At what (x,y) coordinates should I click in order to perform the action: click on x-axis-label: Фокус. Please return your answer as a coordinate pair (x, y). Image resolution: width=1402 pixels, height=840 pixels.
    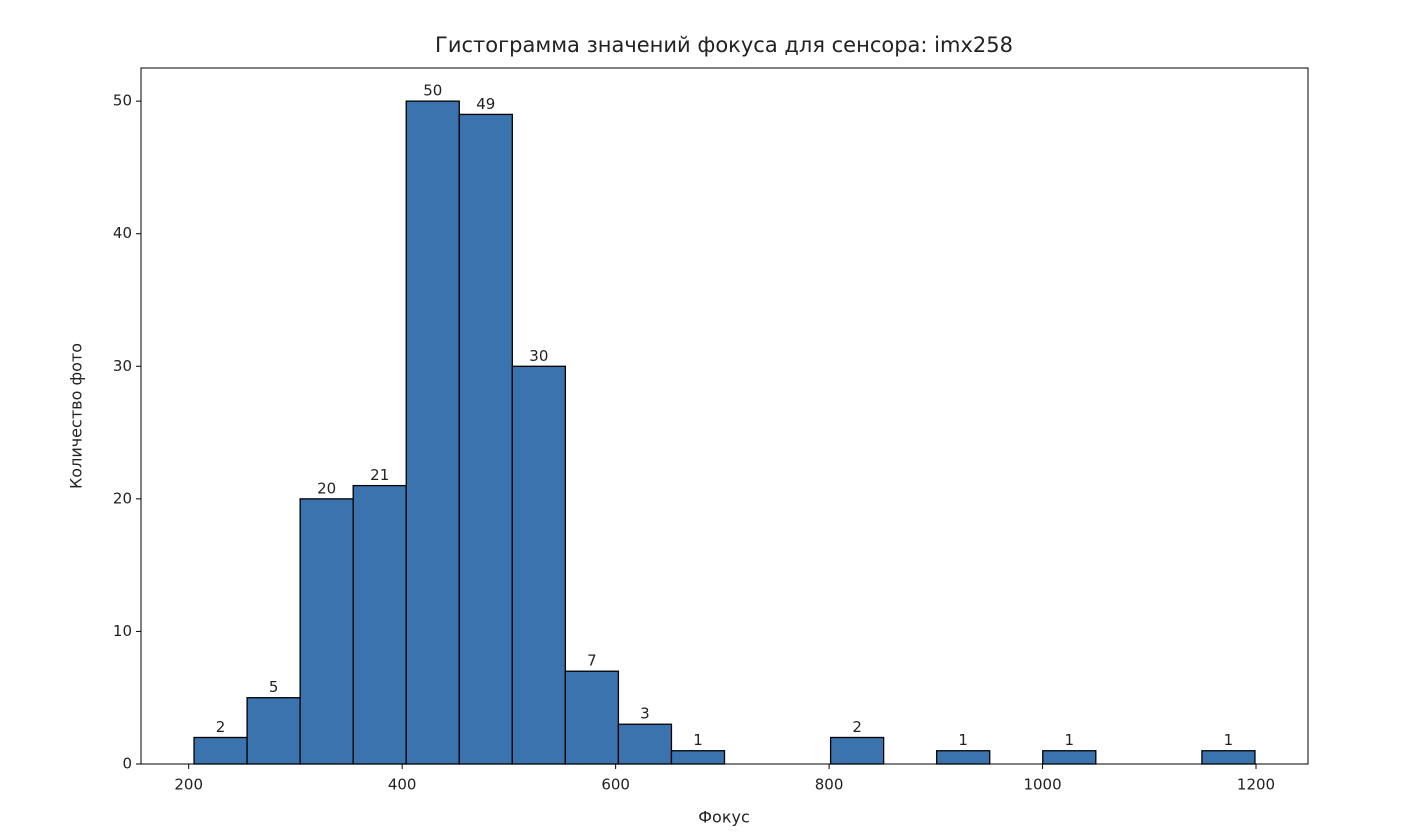
    Looking at the image, I should click on (724, 817).